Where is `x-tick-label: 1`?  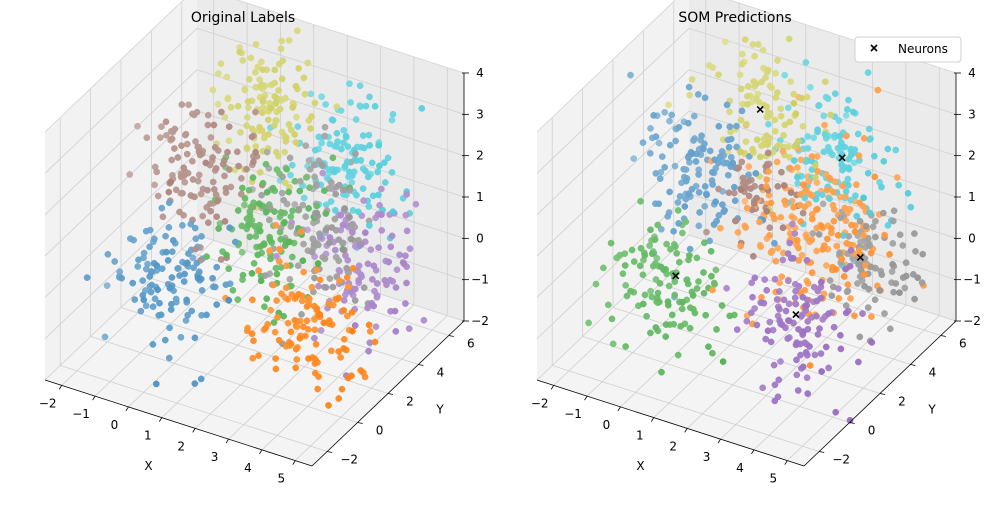 x-tick-label: 1 is located at coordinates (640, 436).